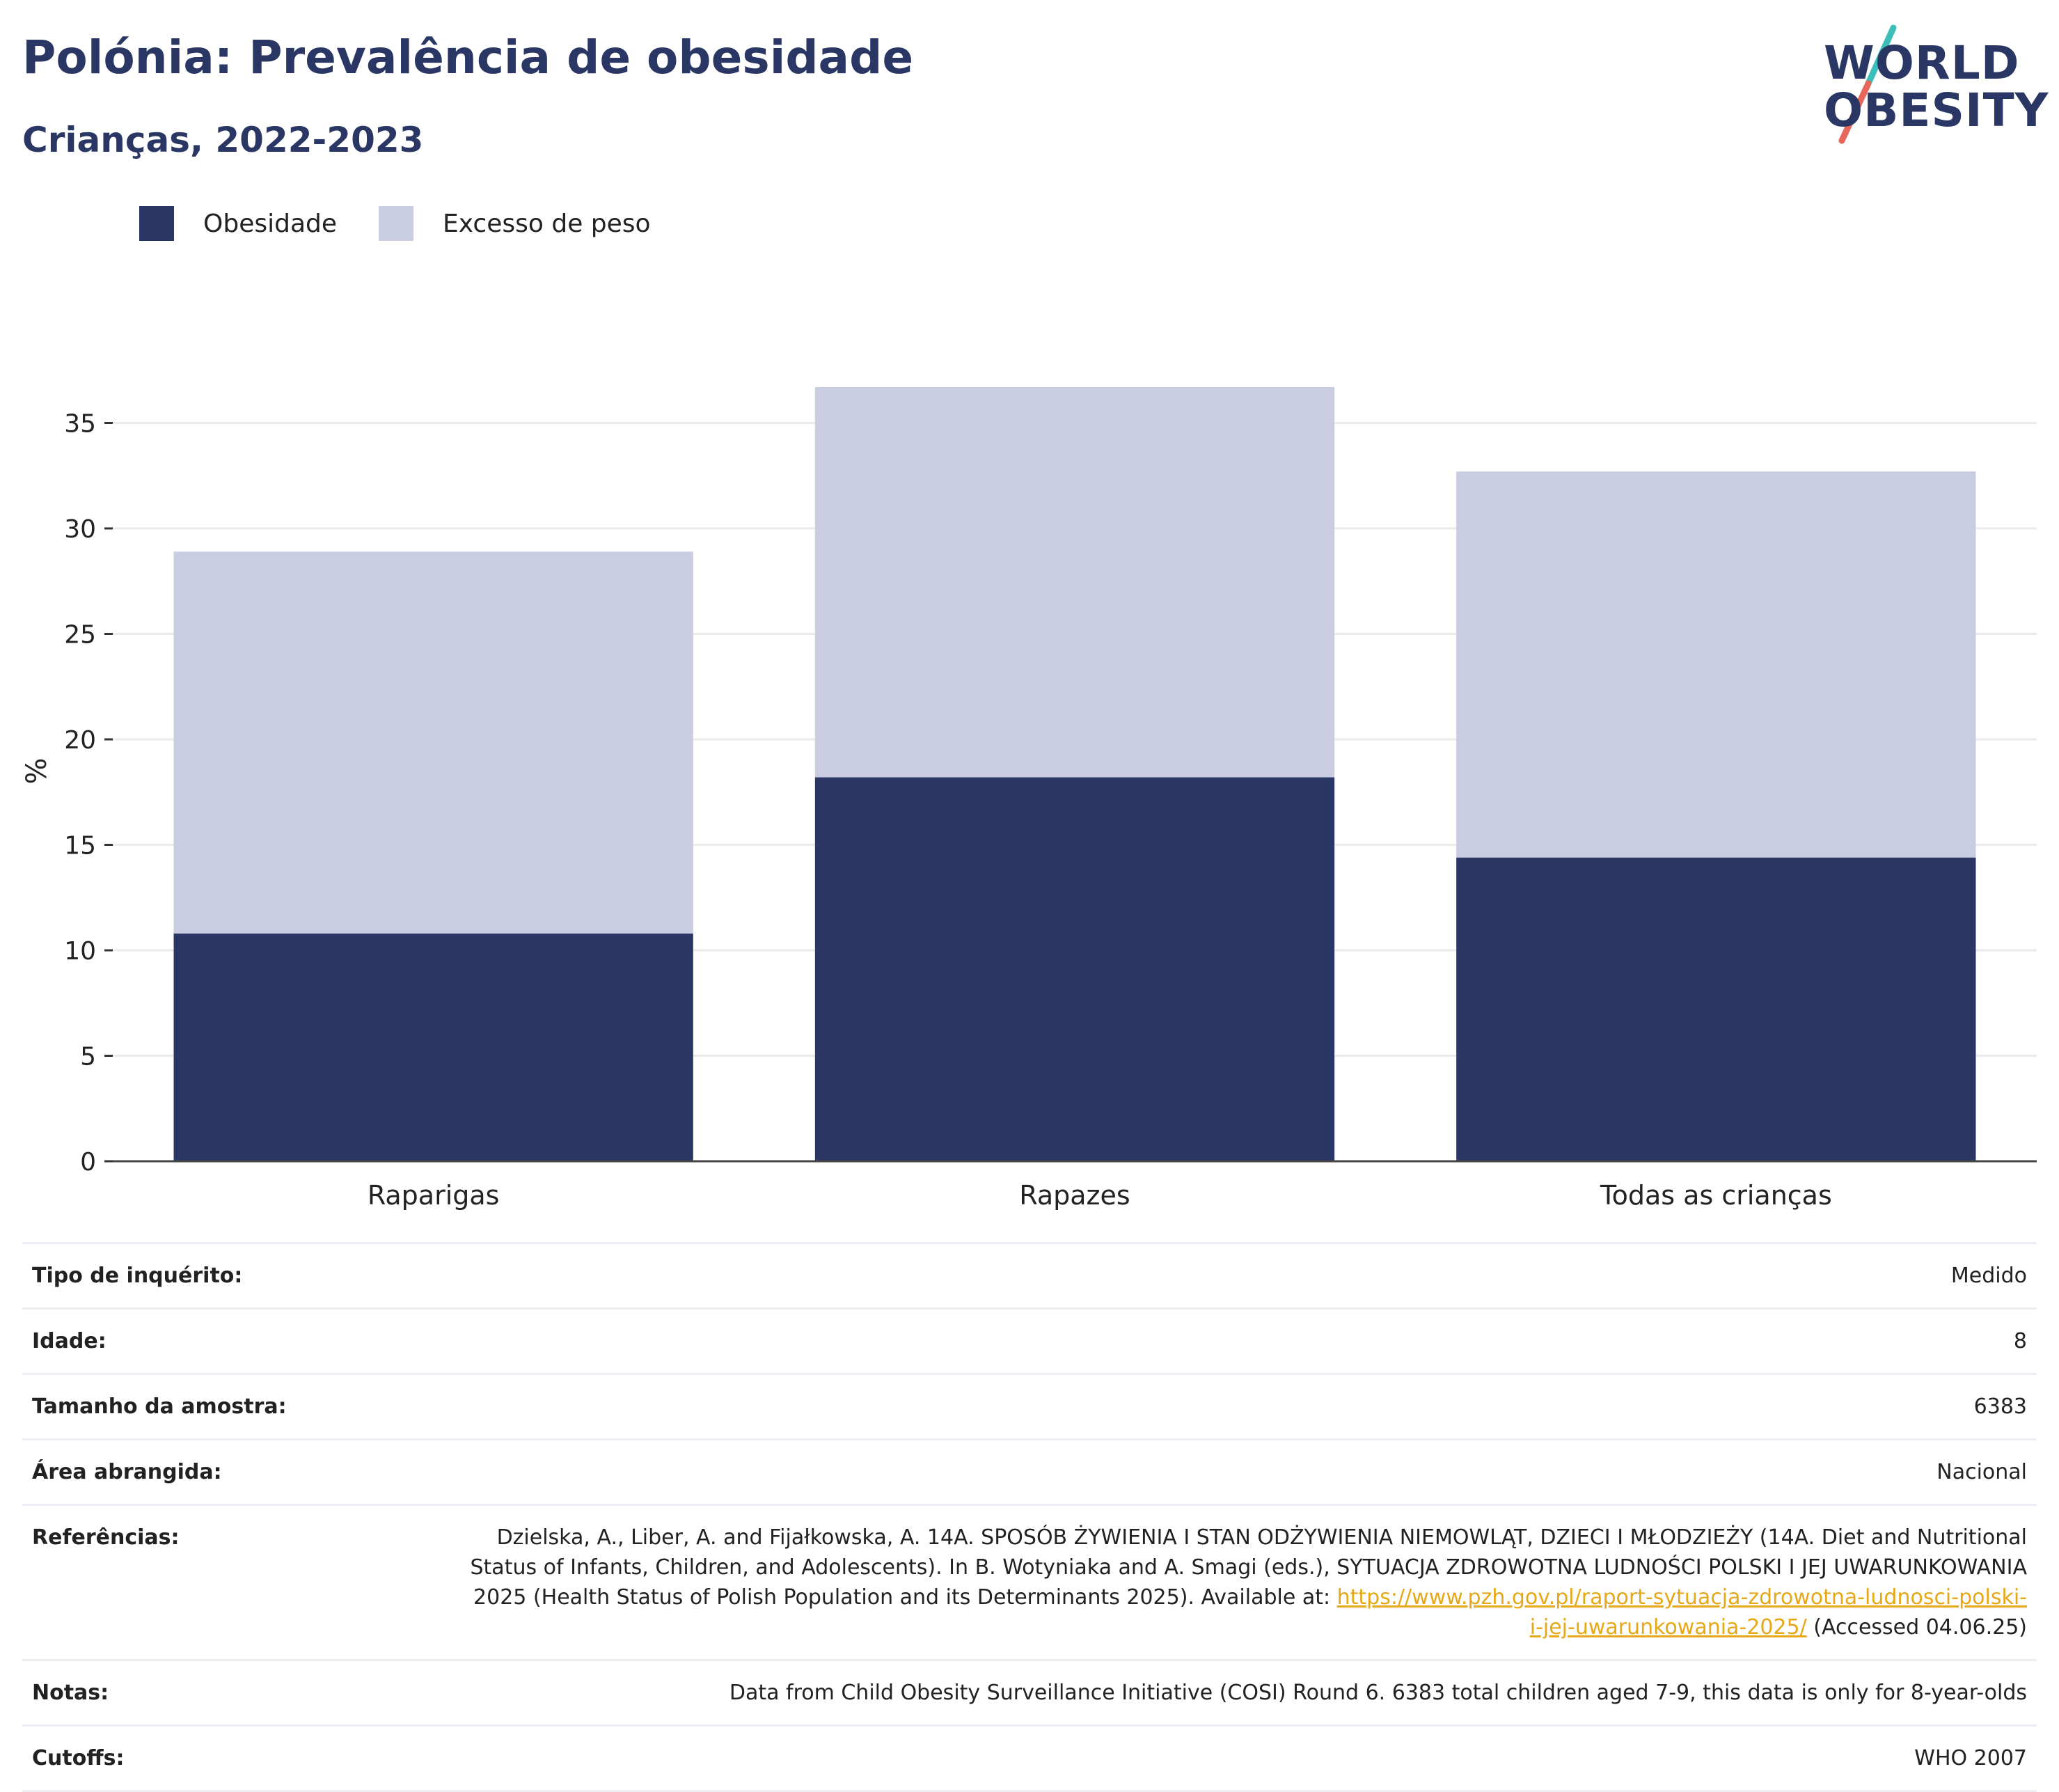 The height and width of the screenshot is (1792, 2059). I want to click on info-row: Tipo de inquérito: Medido, so click(1029, 1275).